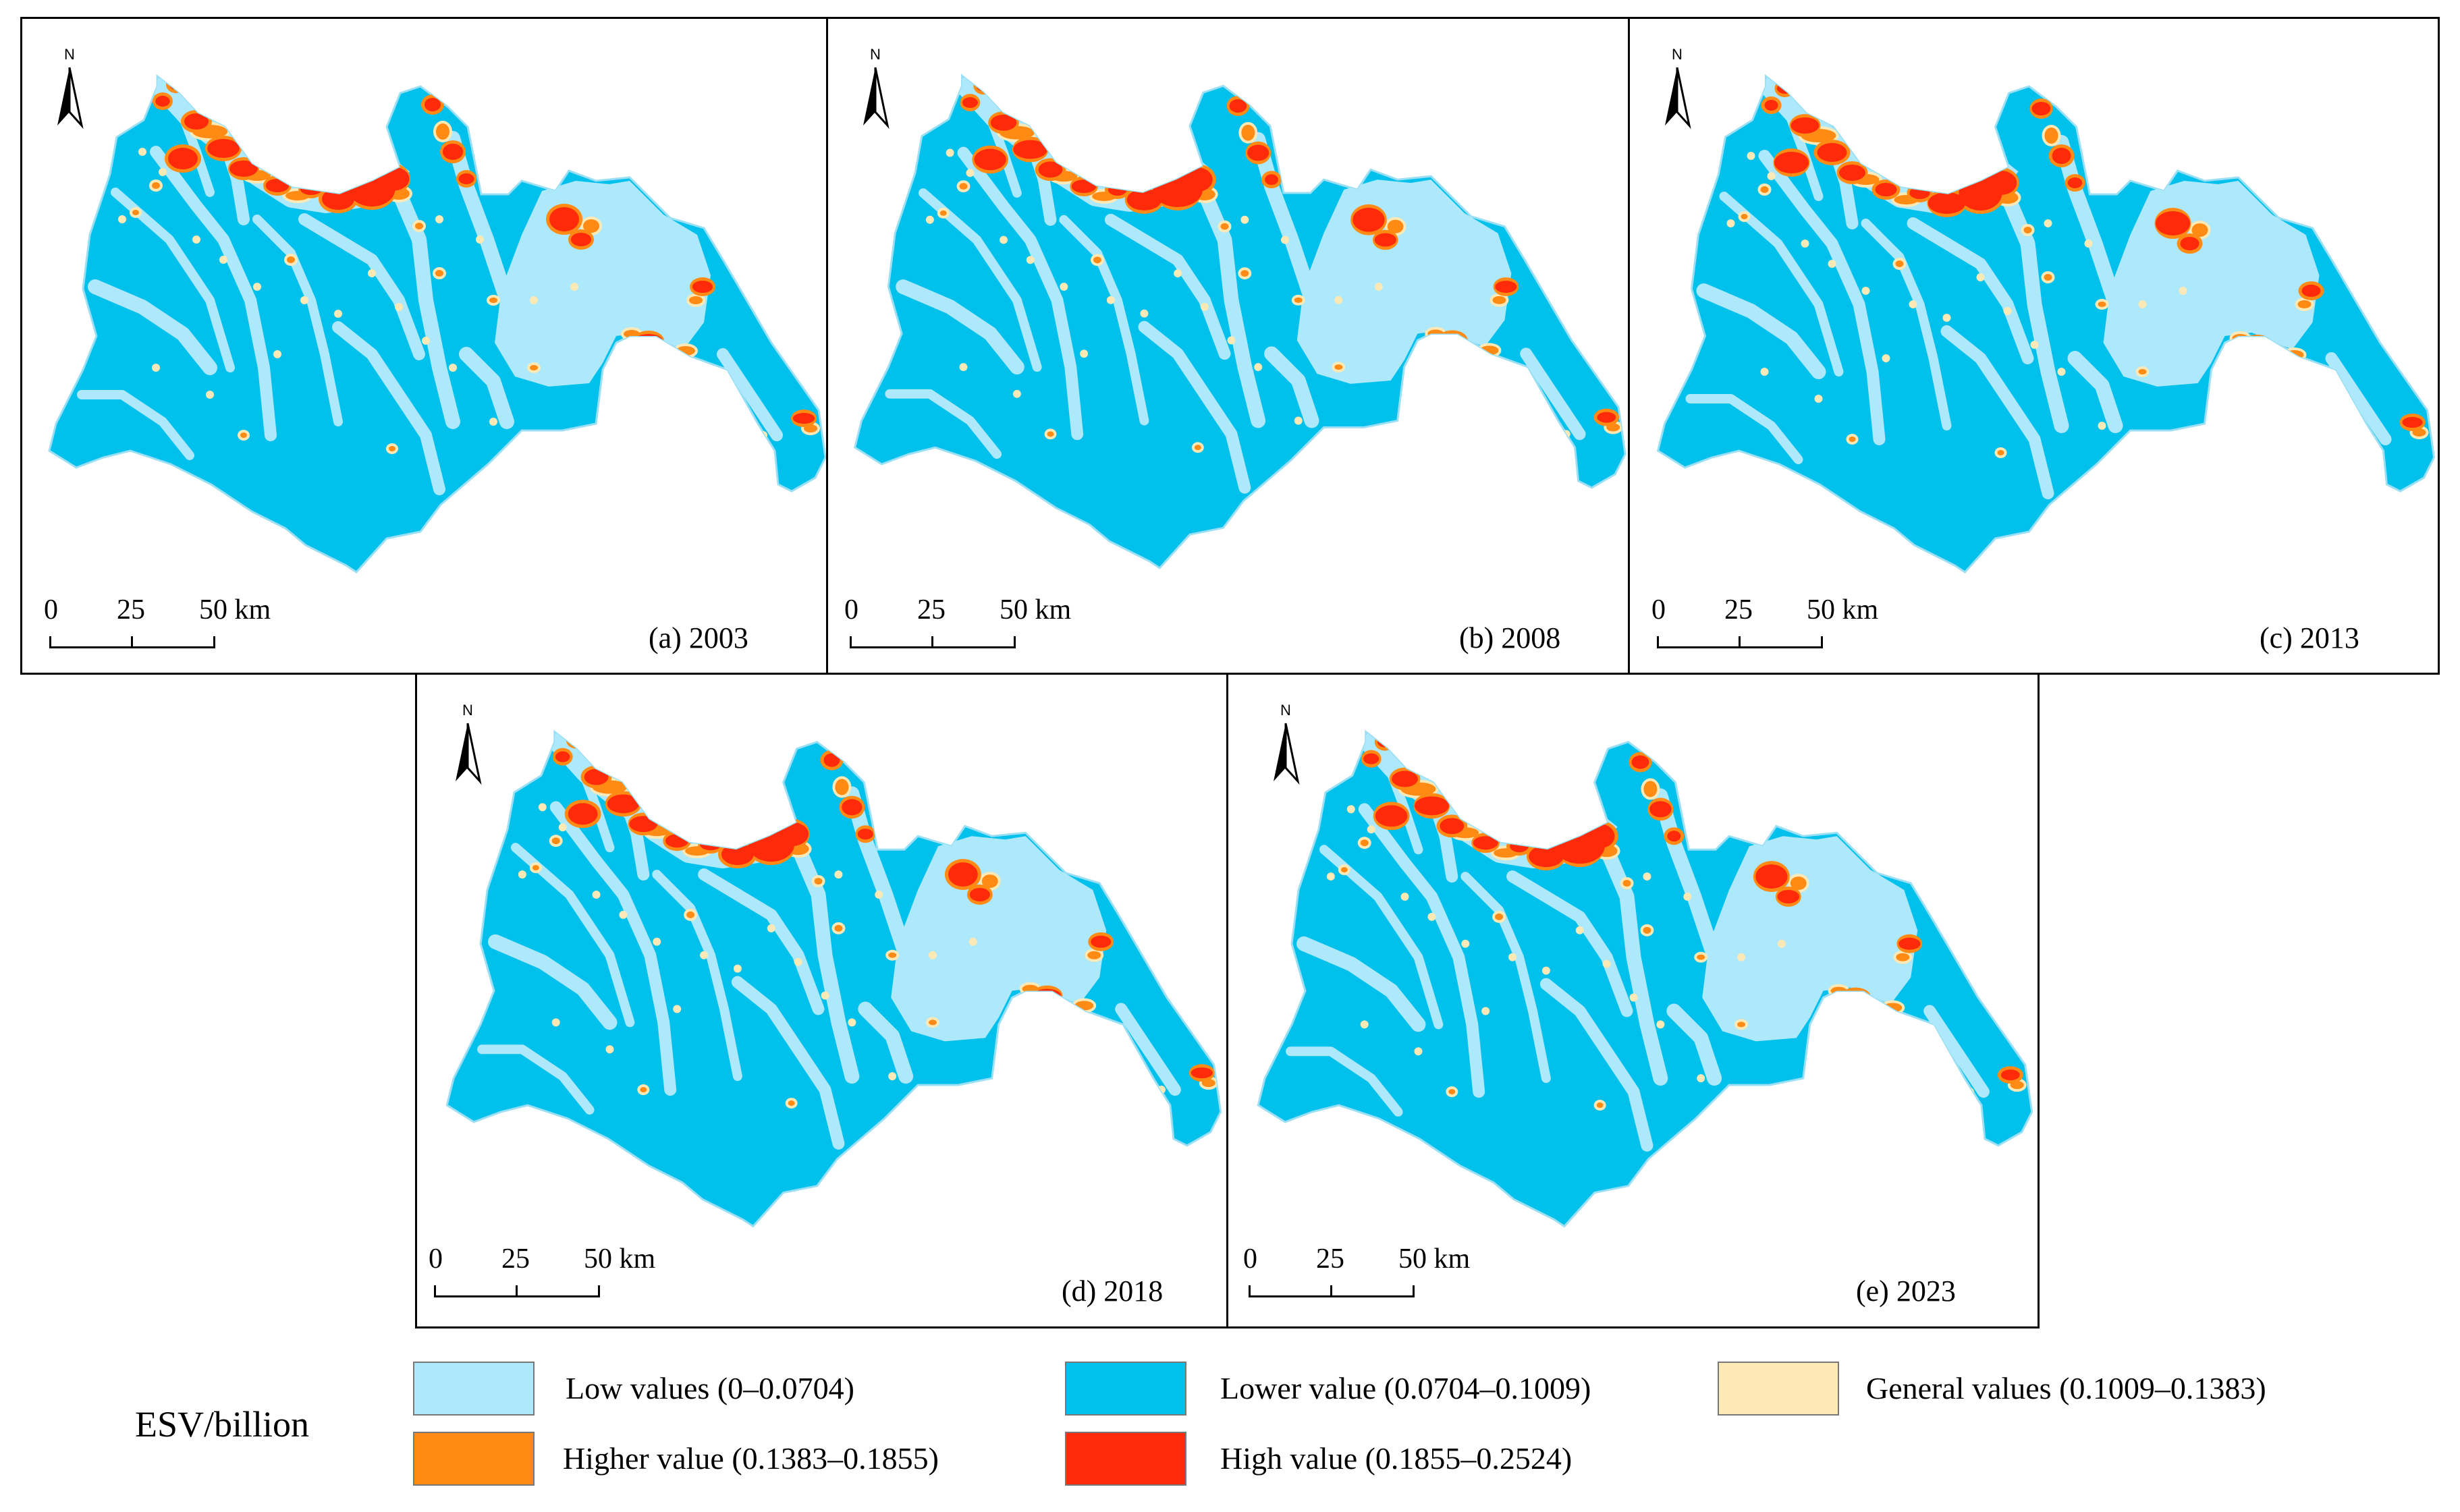 This screenshot has width=2460, height=1512. I want to click on legend-swatch-general, so click(1779, 1389).